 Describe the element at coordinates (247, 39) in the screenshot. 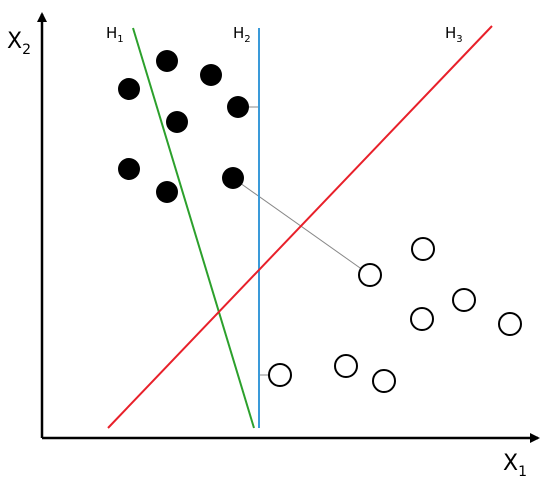

I see `h2-sub: 2` at that location.